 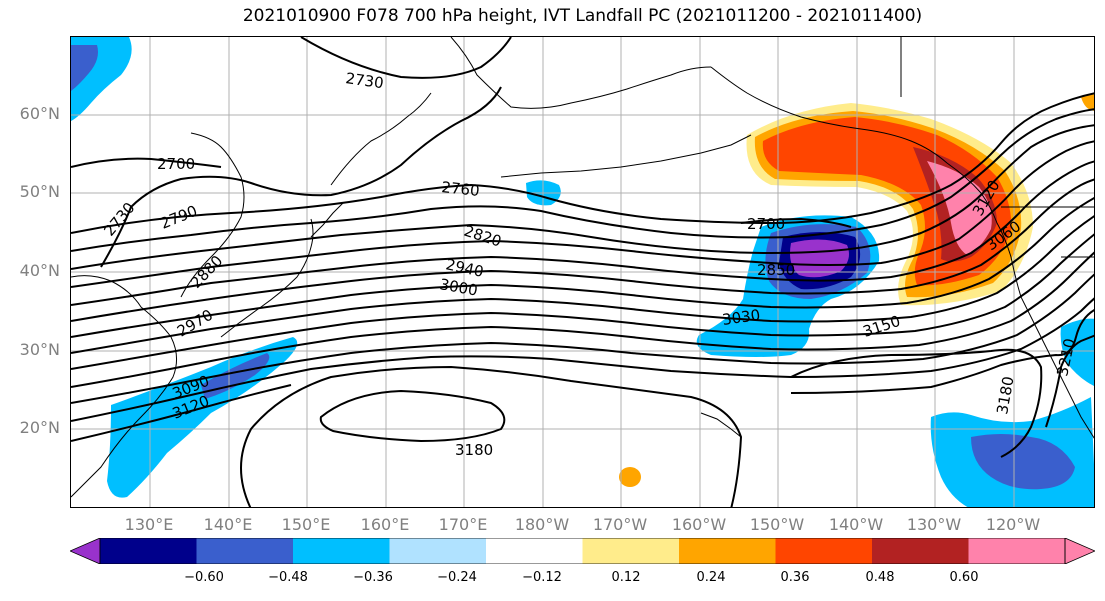 What do you see at coordinates (964, 577) in the screenshot?
I see `colorbar-tick: 0.60` at bounding box center [964, 577].